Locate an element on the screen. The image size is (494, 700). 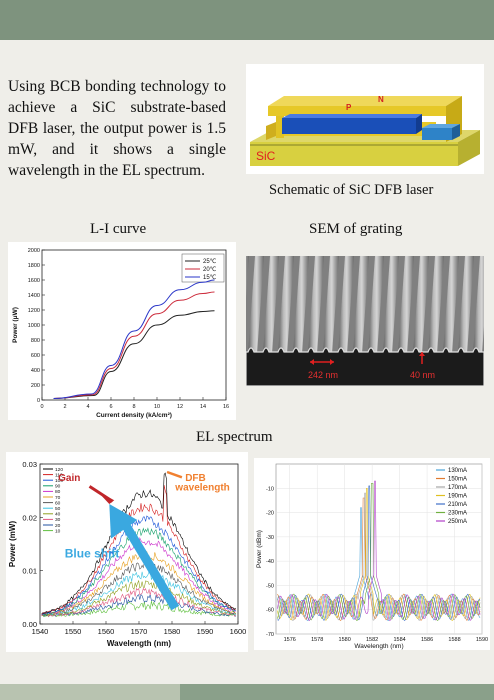
spectrum-legend: 130mA 150mA 170mA 190mA 210mA 230mA 250mA is located at coordinates (451, 496).